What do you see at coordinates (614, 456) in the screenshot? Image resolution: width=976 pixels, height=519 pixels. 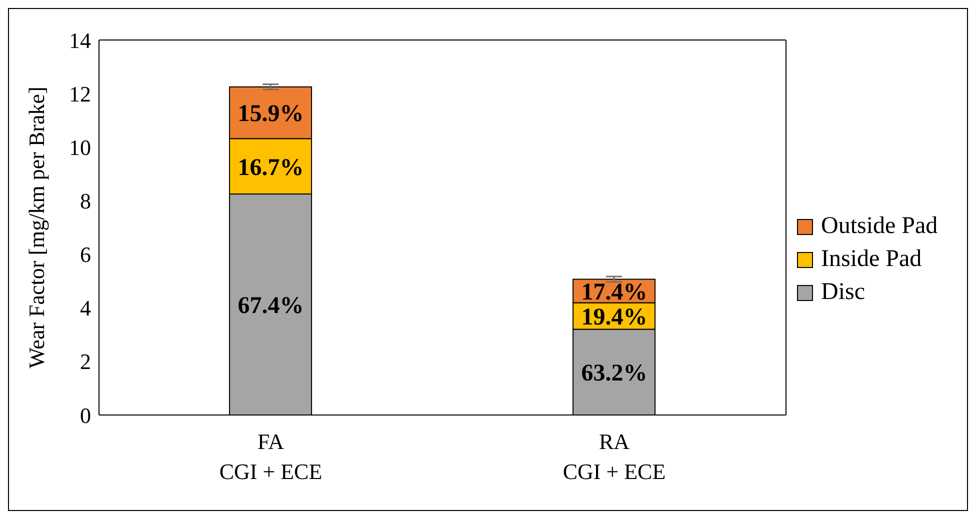 I see `x-tick-label: RA CGI + ECE` at bounding box center [614, 456].